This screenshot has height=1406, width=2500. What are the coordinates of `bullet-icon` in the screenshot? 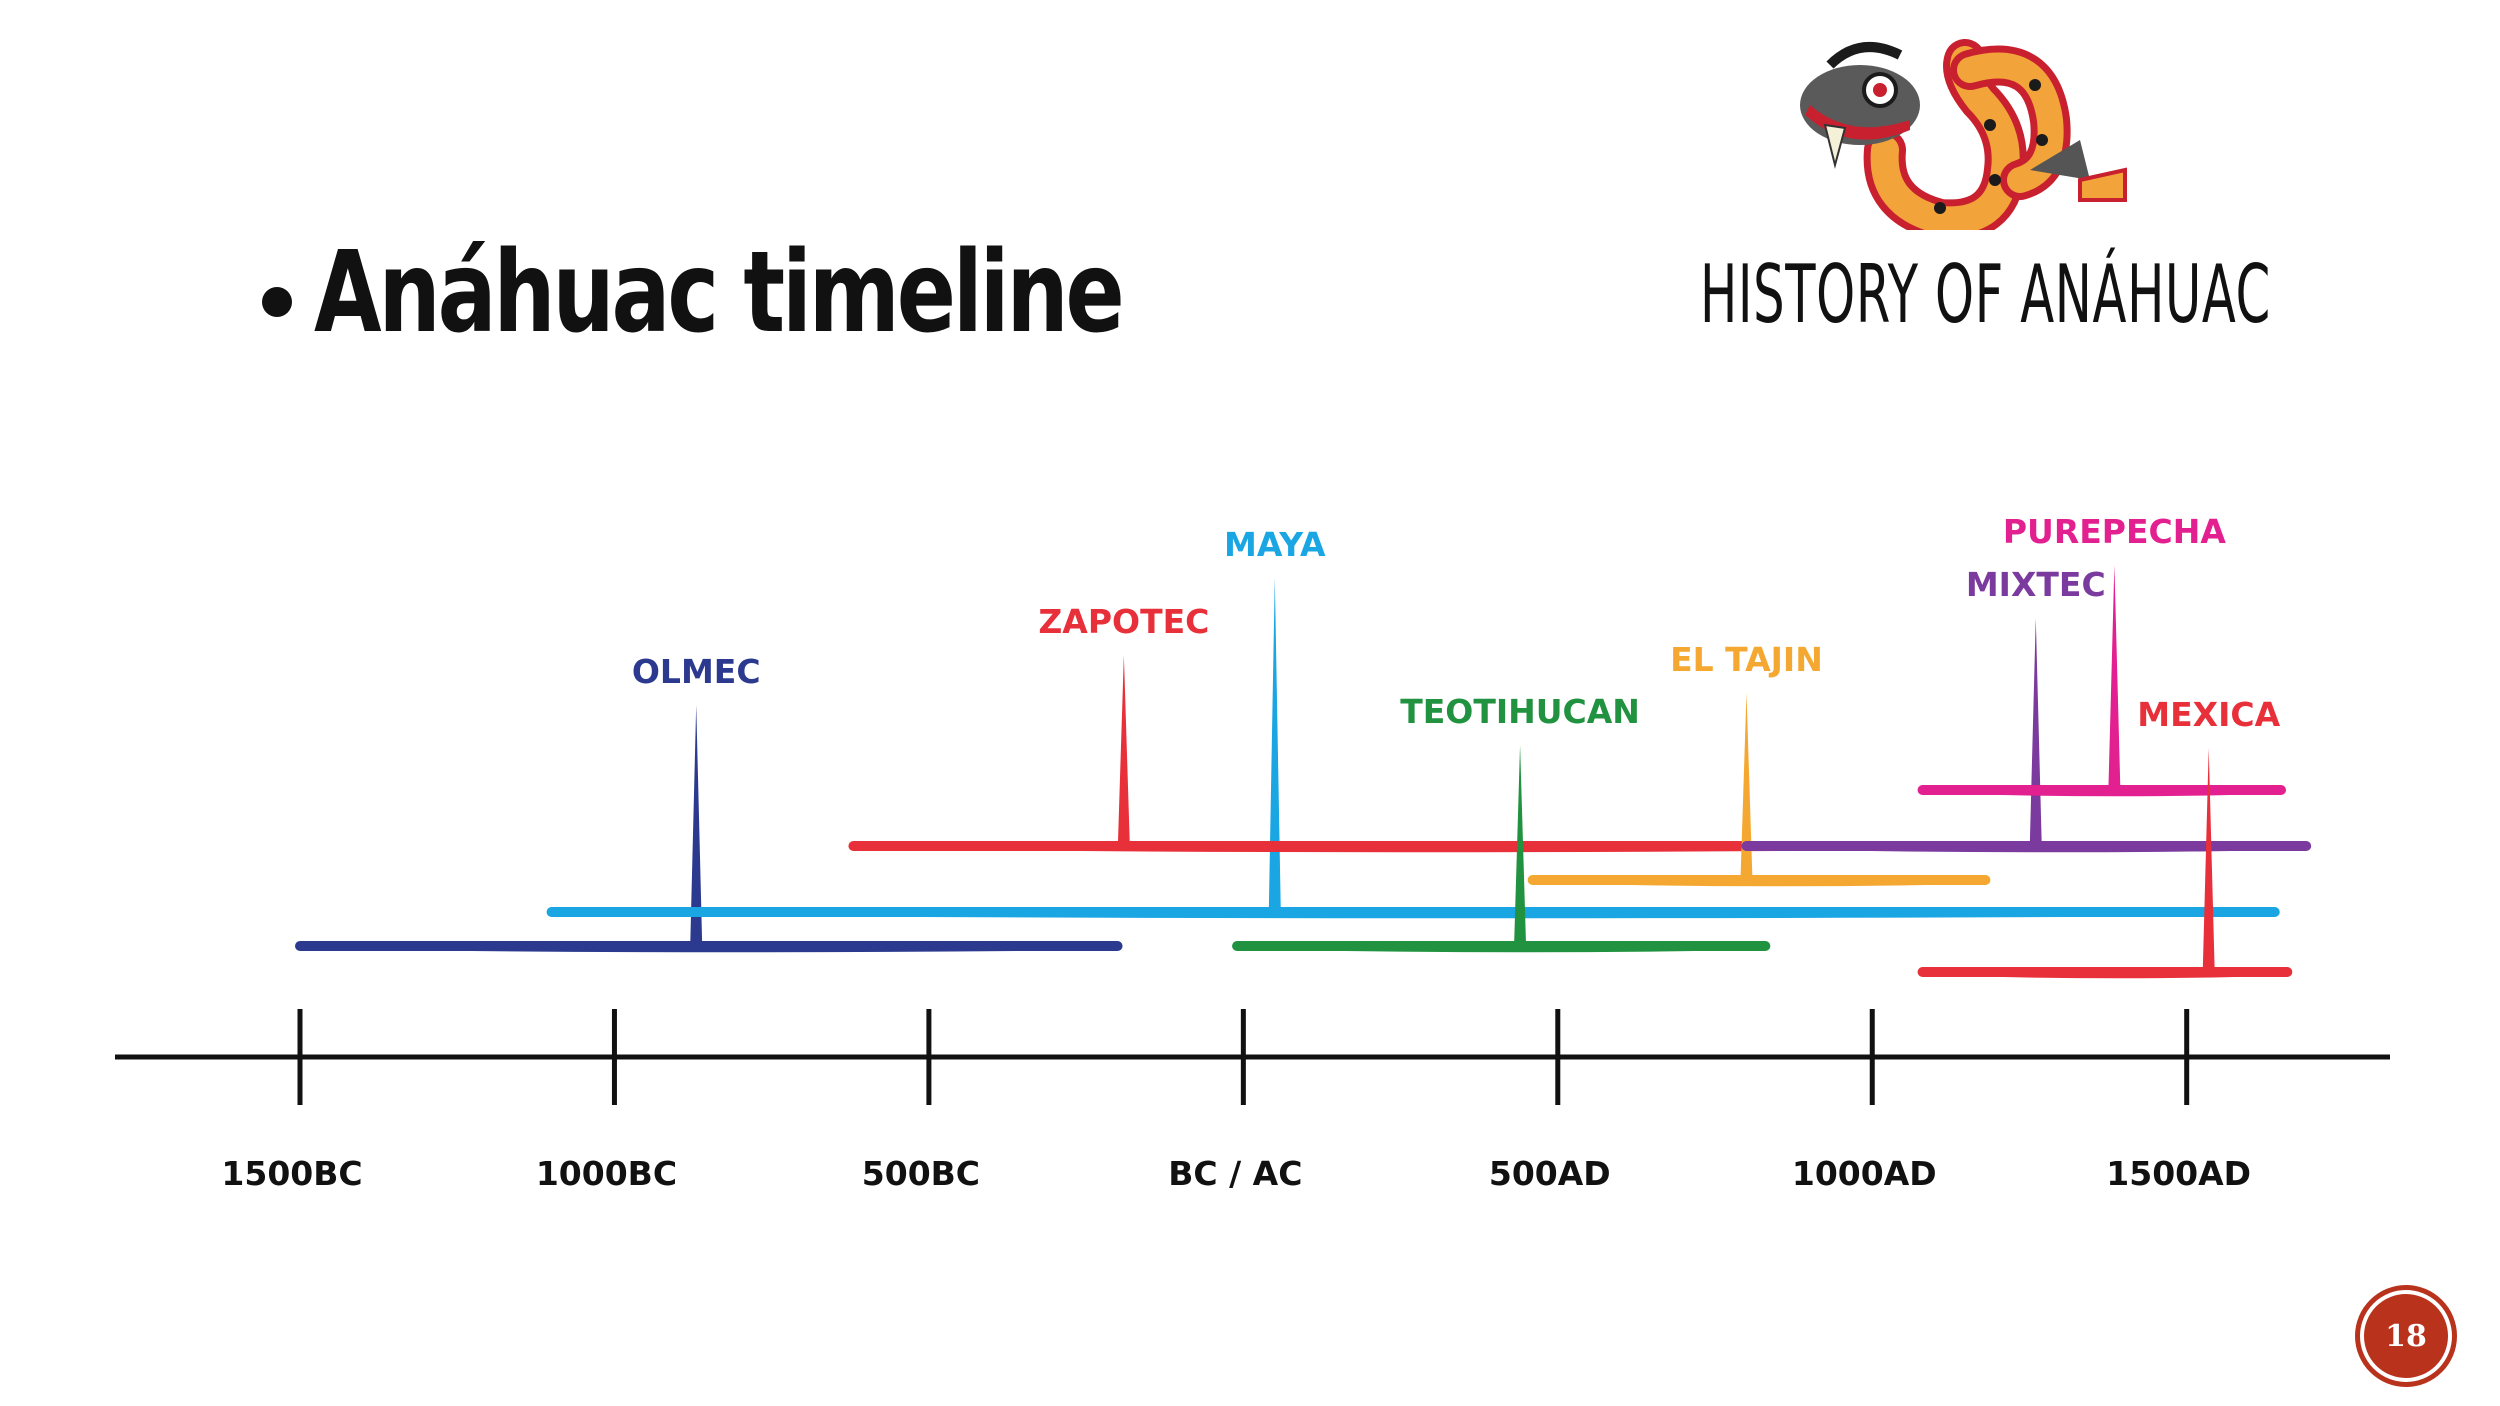 It's located at (277, 302).